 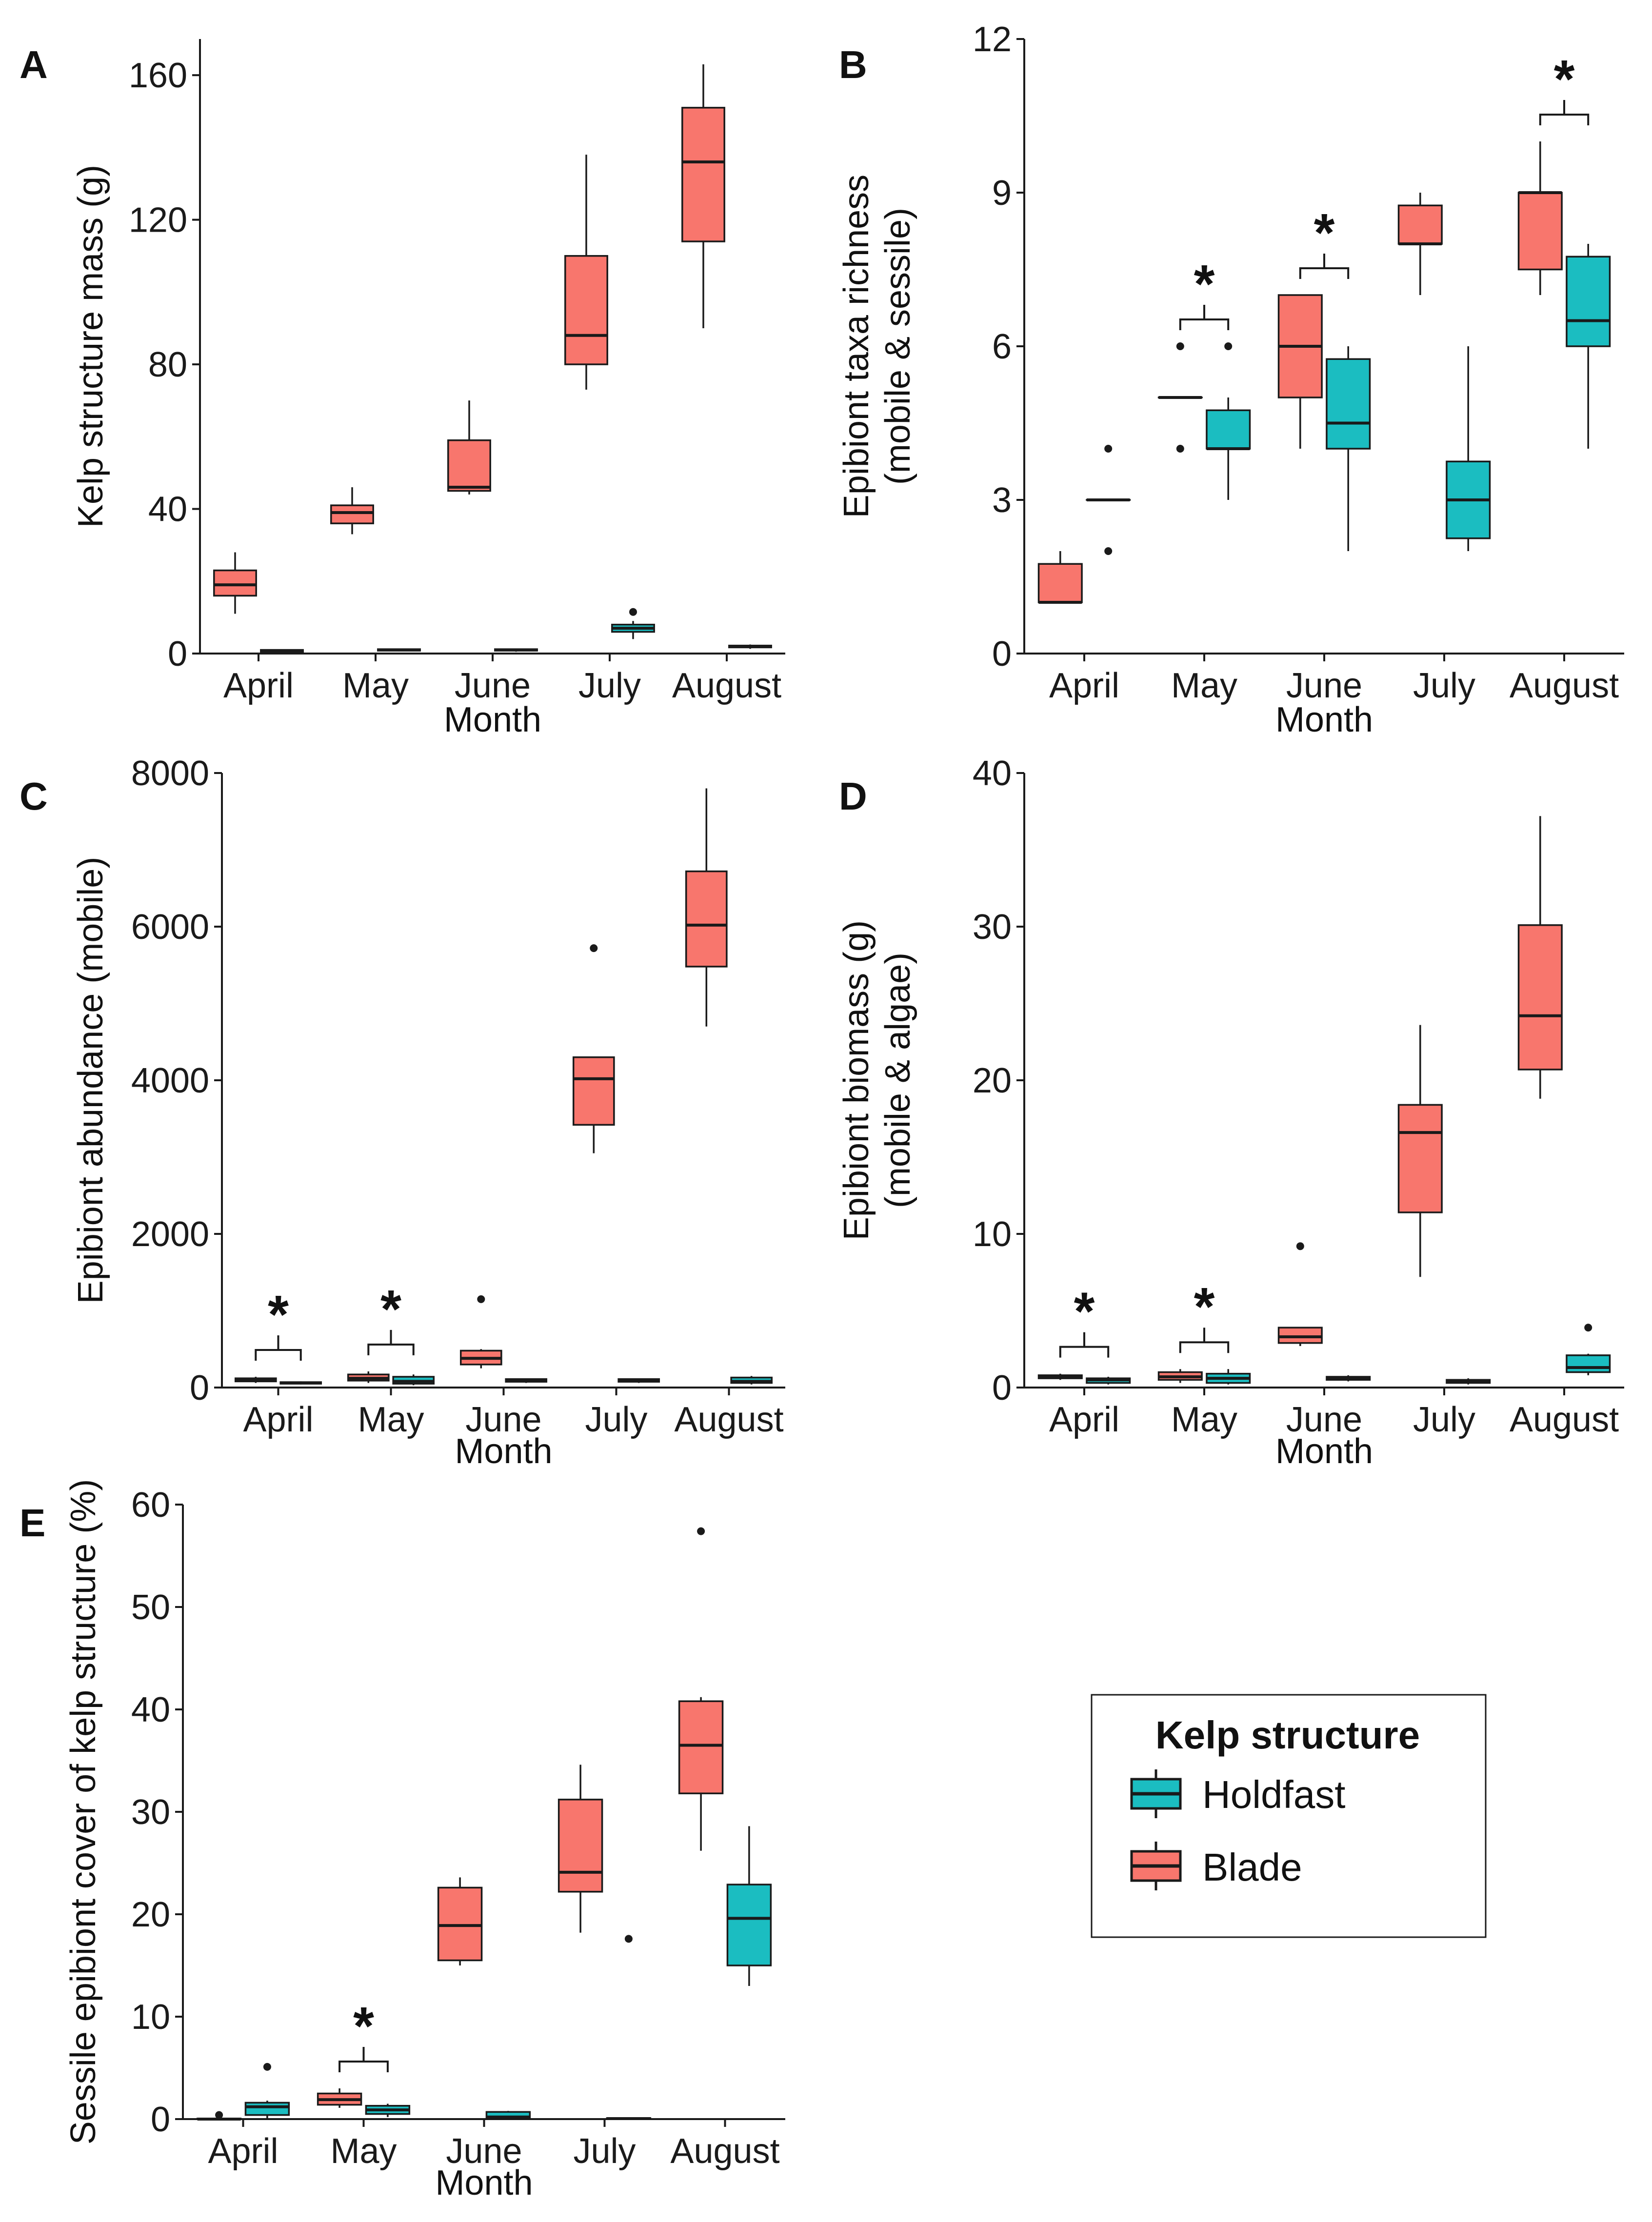 I want to click on y-tick-label: 9, so click(x=1002, y=193).